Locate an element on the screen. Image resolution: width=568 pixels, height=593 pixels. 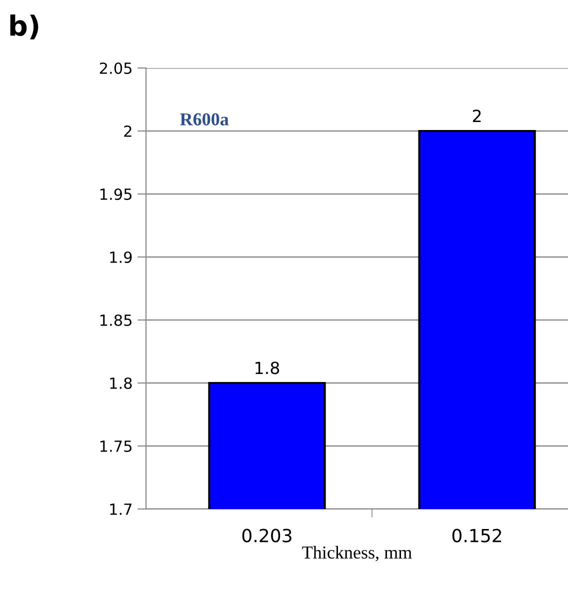
annotation: R600a is located at coordinates (204, 119).